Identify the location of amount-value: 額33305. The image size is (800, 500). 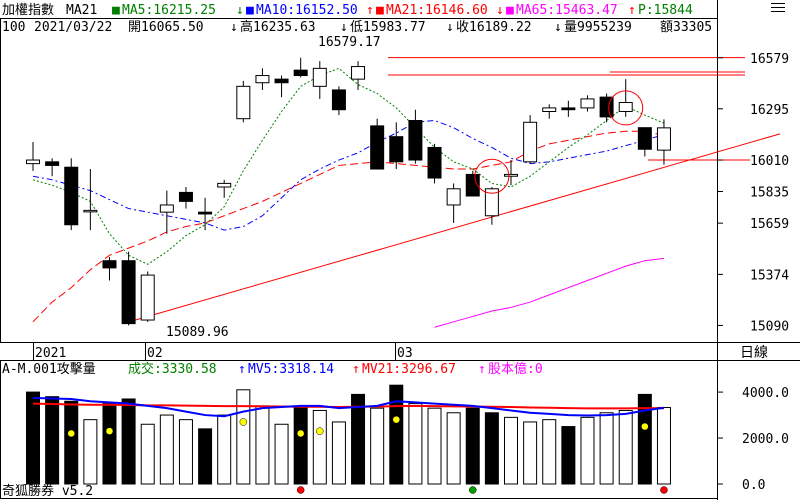
(686, 27).